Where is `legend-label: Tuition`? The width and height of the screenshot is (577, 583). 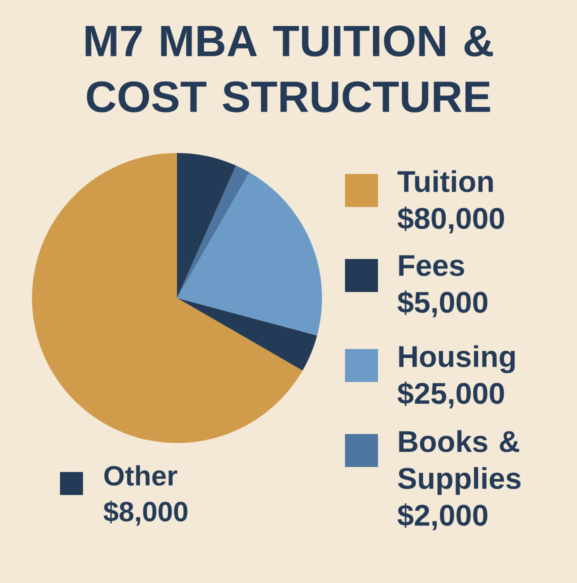
legend-label: Tuition is located at coordinates (445, 181).